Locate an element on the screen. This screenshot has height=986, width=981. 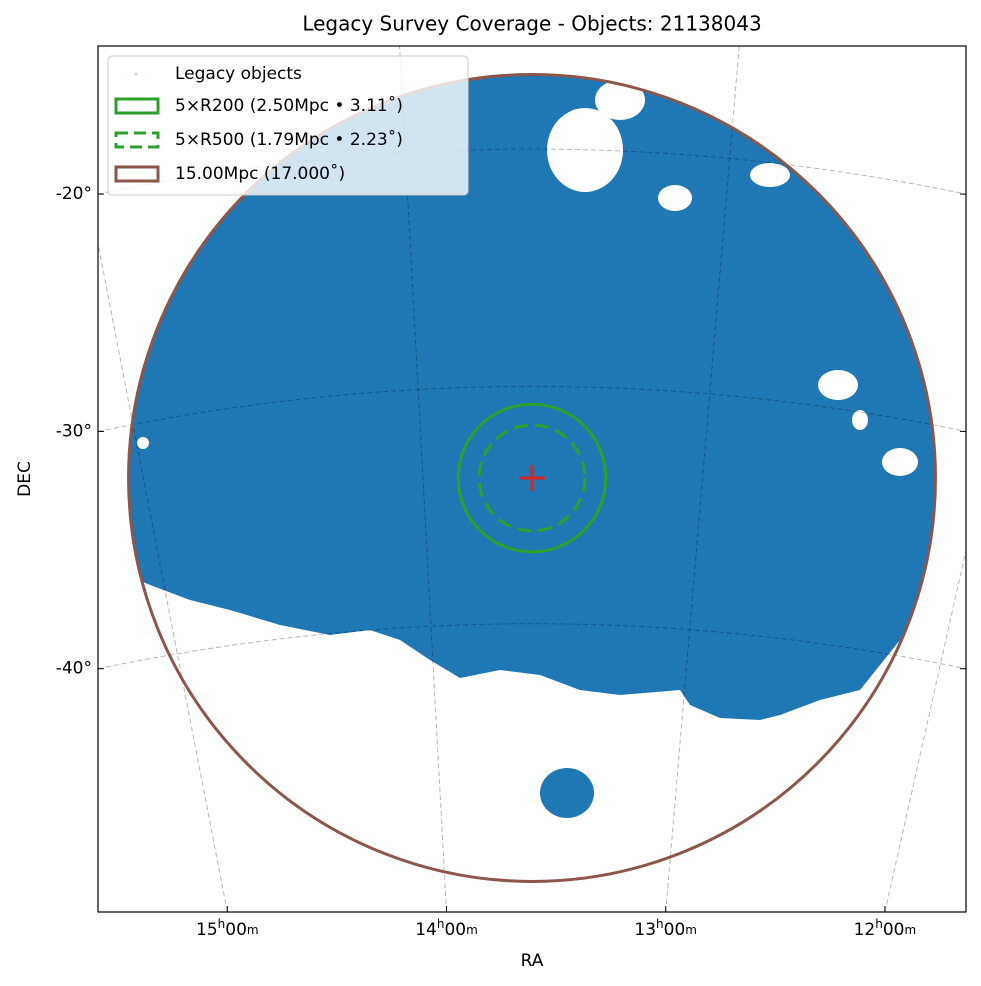
x-tick-label: 15h00m is located at coordinates (227, 929).